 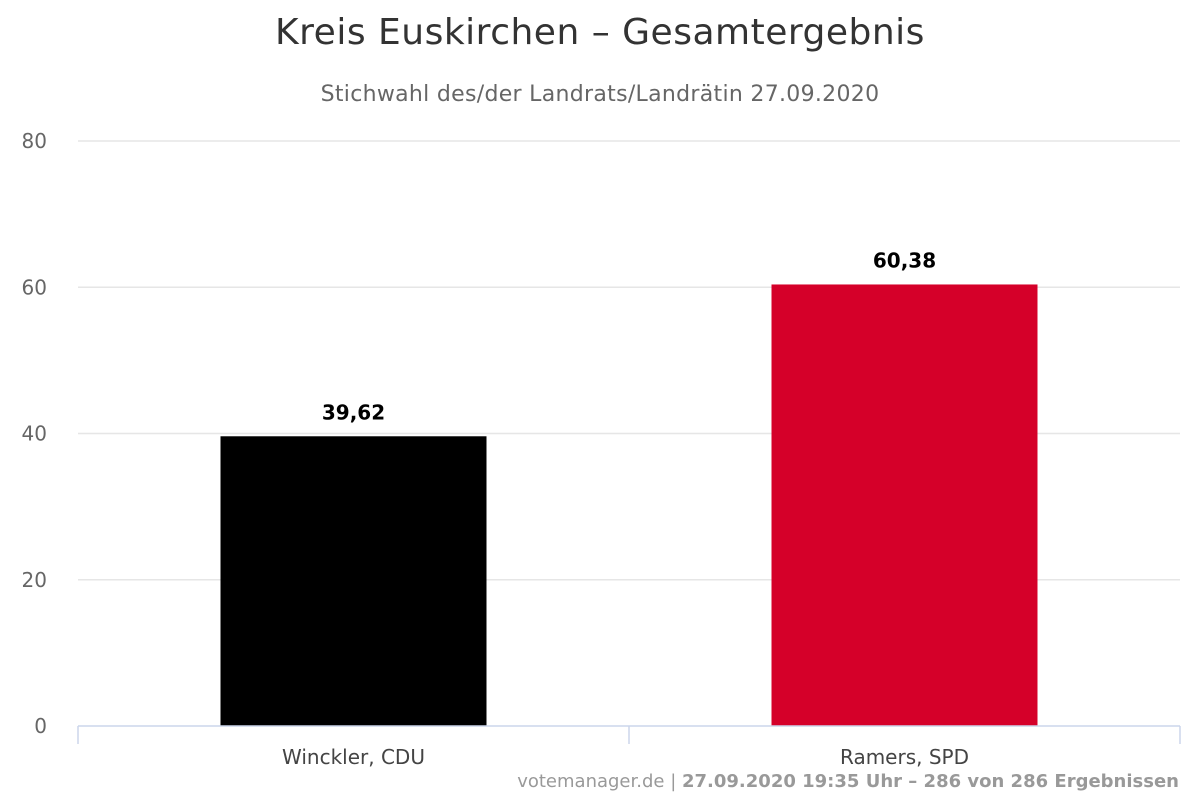 I want to click on y-tick-label: 40, so click(x=34, y=434).